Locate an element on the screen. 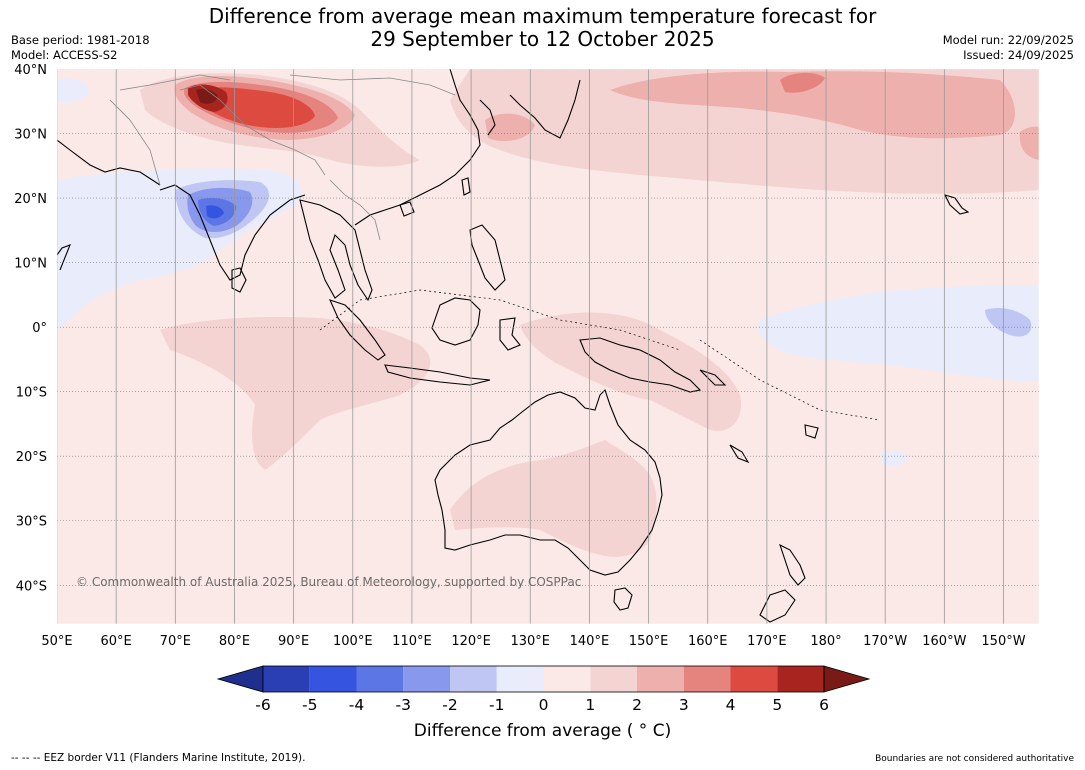 The image size is (1085, 770). lat-tick-label: 20°N is located at coordinates (30, 199).